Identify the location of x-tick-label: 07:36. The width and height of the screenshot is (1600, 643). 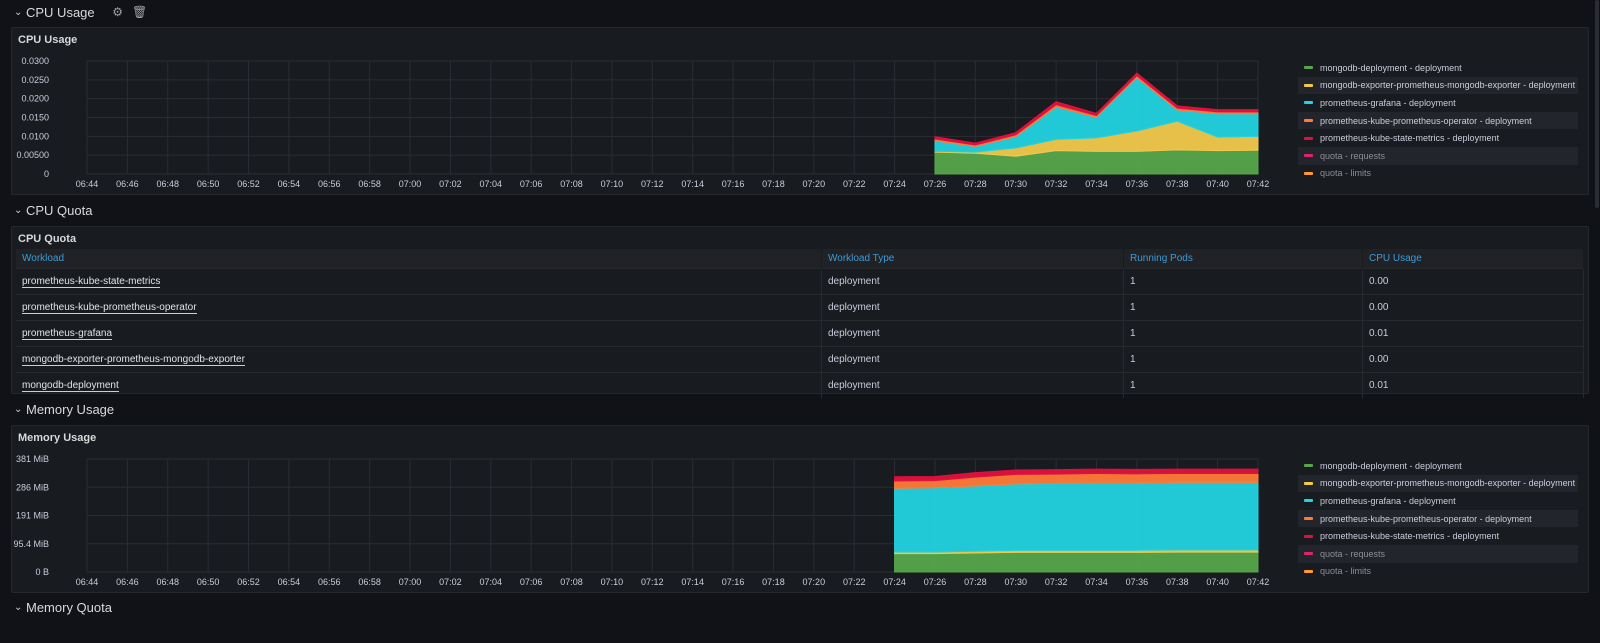
(1137, 582).